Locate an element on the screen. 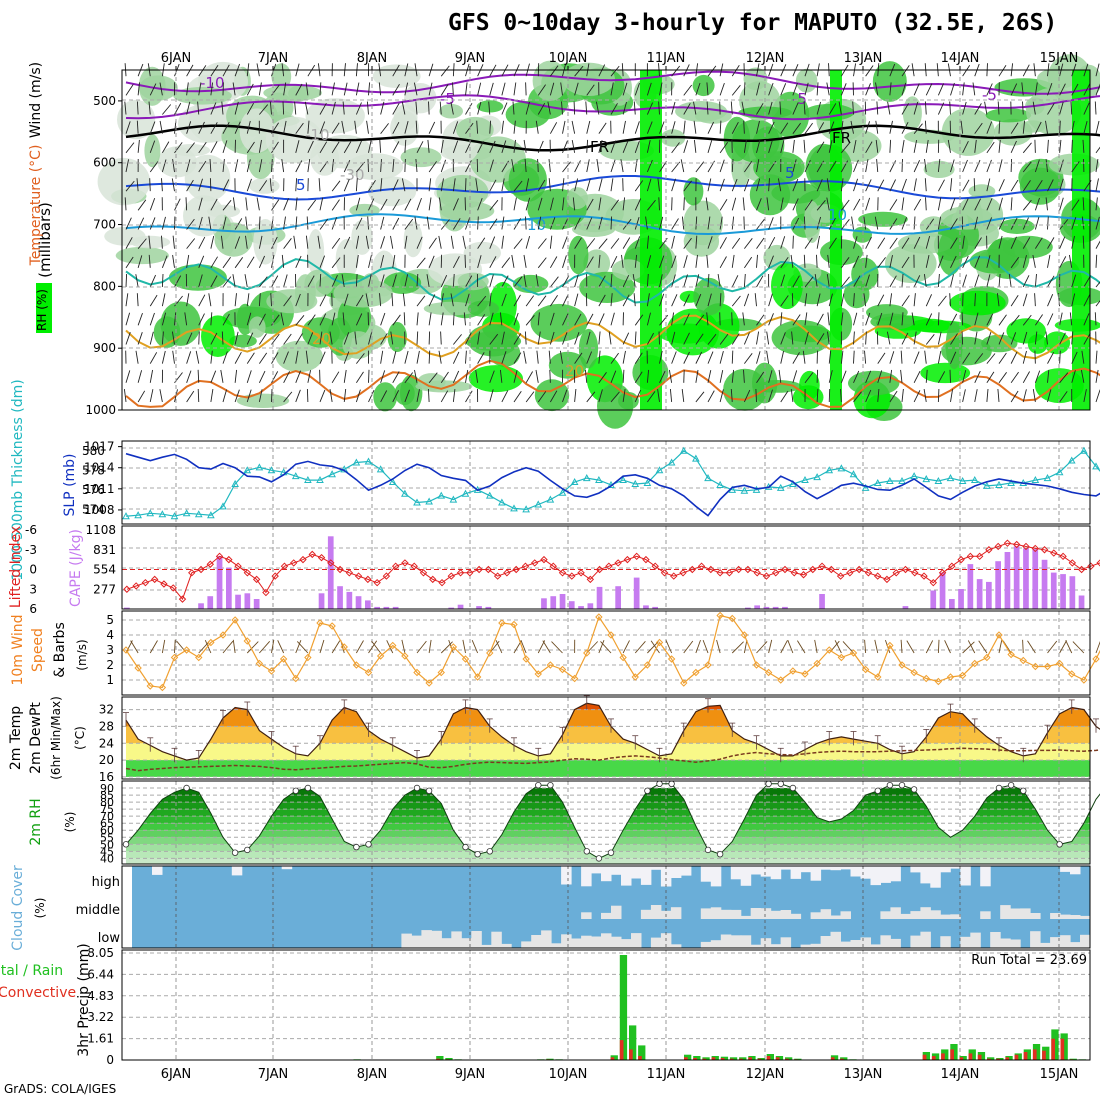 This screenshot has height=1100, width=1100. ylabel-slp: SLP (mb) is located at coordinates (70, 484).